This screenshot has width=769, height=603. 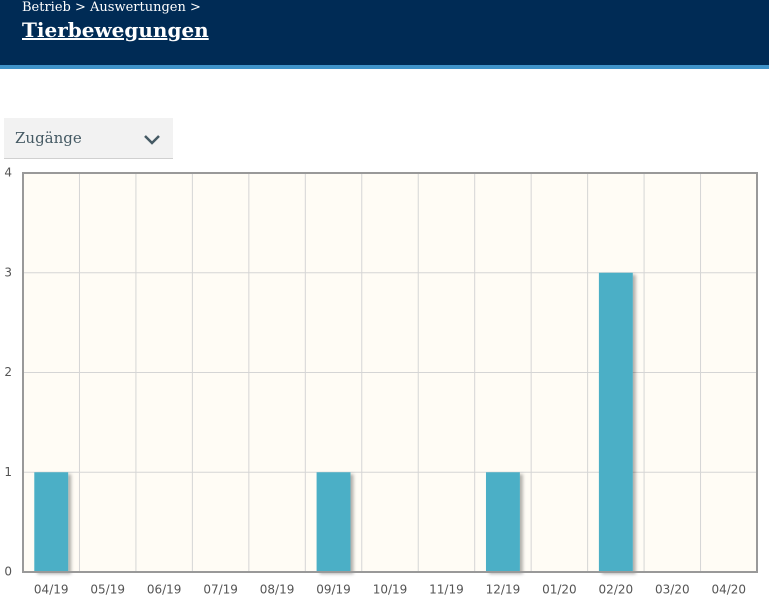 What do you see at coordinates (503, 590) in the screenshot?
I see `x-tick-label: 12/19` at bounding box center [503, 590].